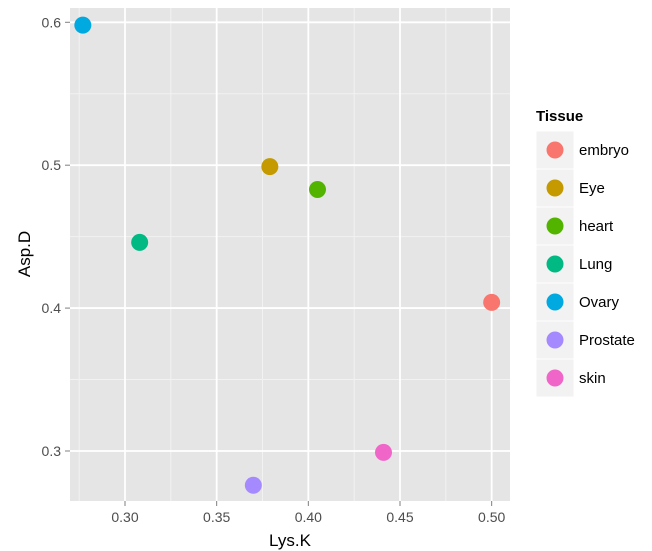 The height and width of the screenshot is (551, 652). What do you see at coordinates (492, 302) in the screenshot?
I see `data-point-embryo` at bounding box center [492, 302].